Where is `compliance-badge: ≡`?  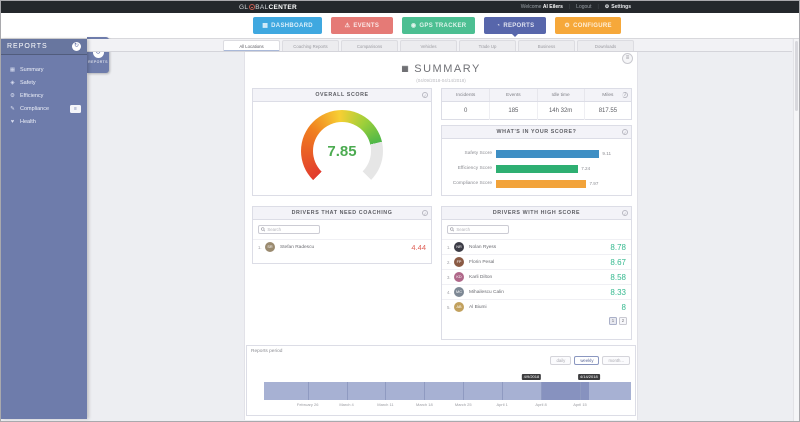 compliance-badge: ≡ is located at coordinates (75, 108).